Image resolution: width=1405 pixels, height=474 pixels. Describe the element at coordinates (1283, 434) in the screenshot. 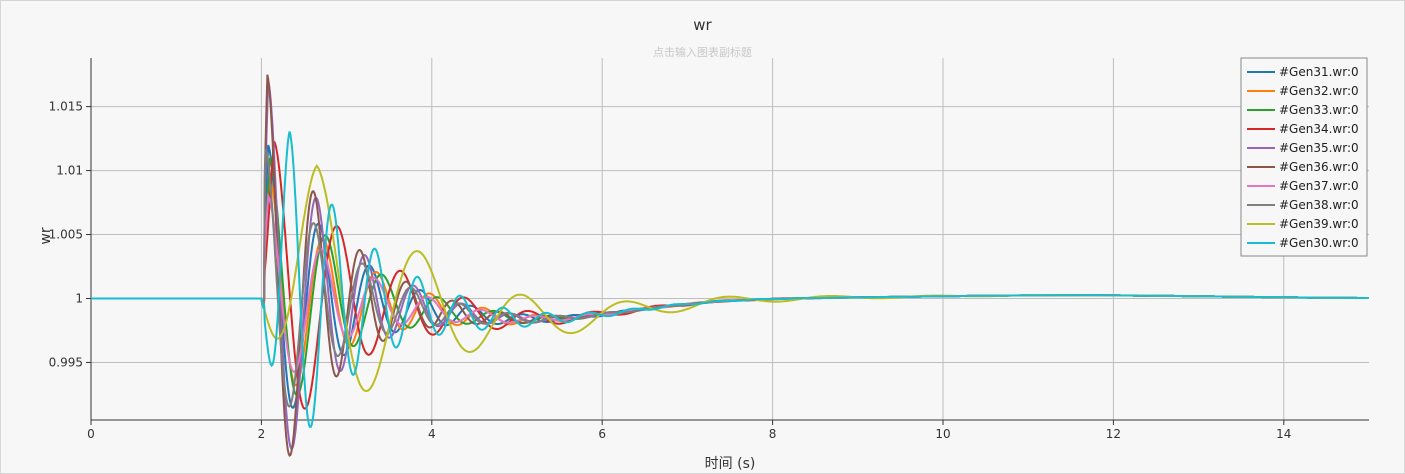

I see `x-tick-label: 14` at that location.